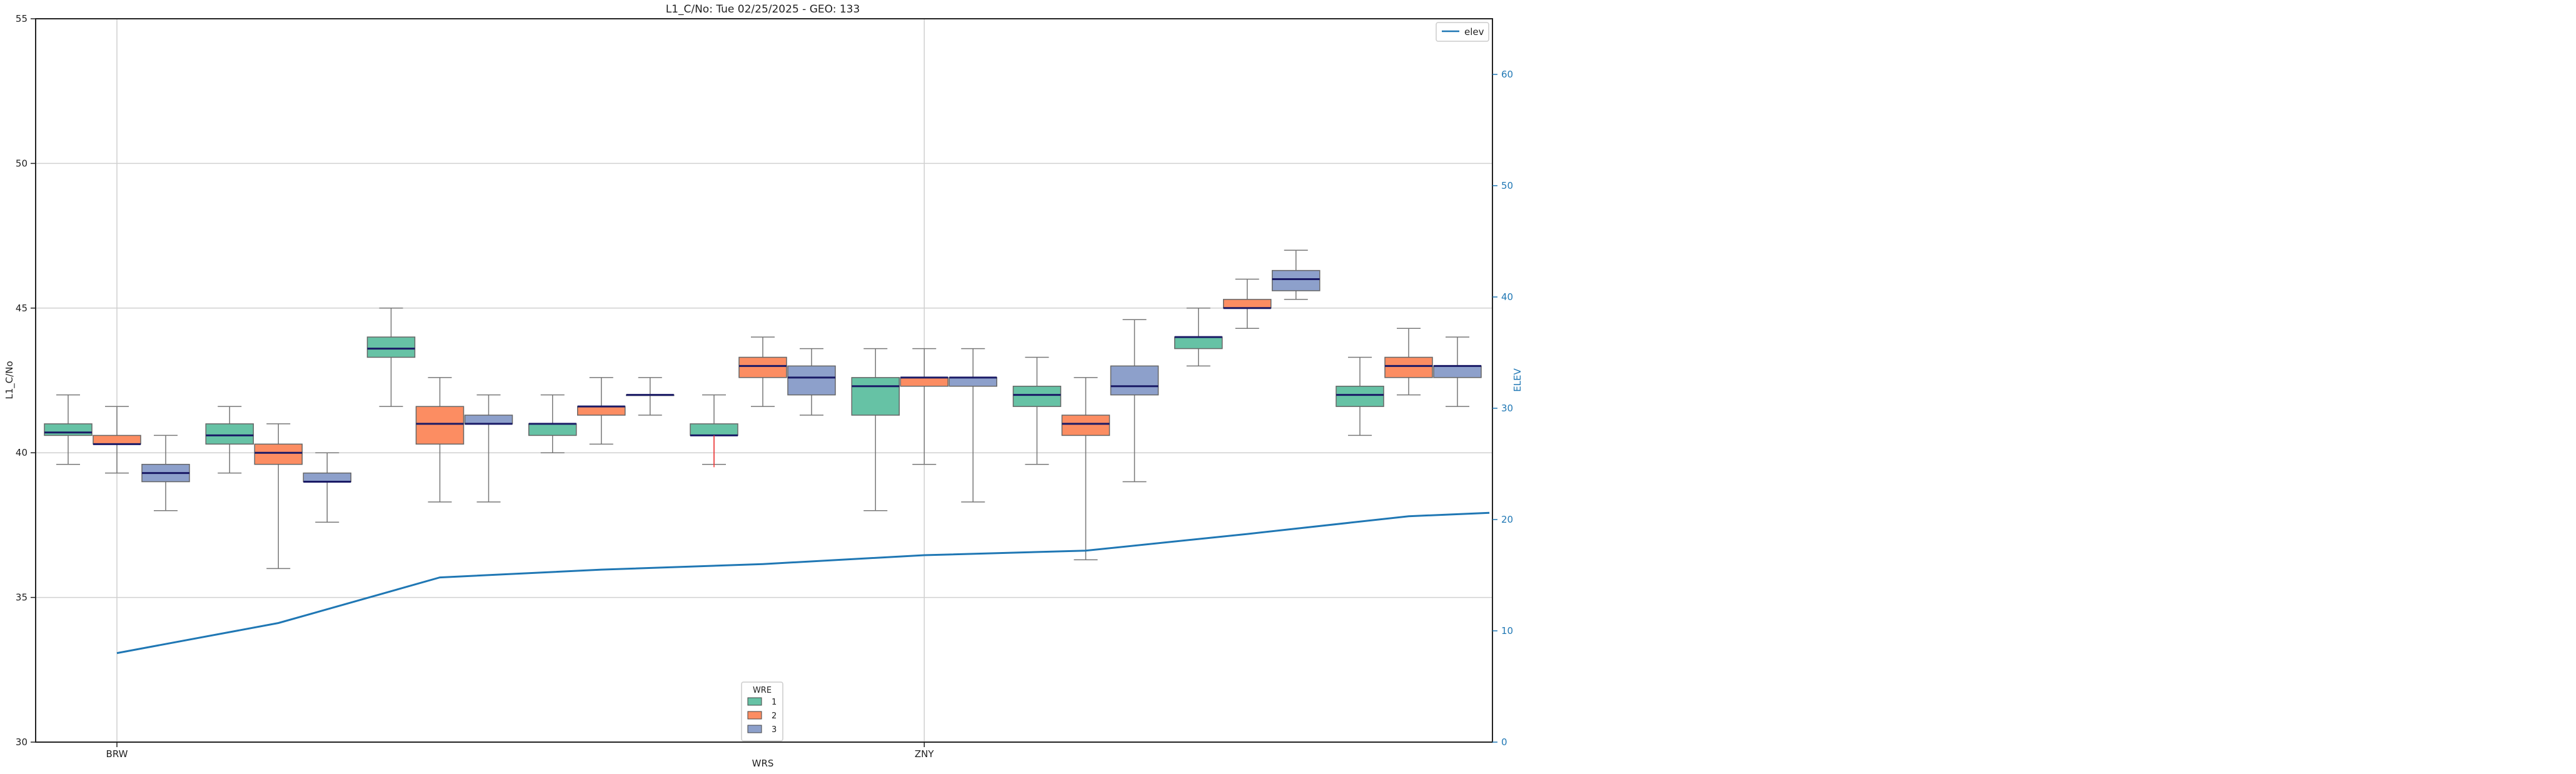 This screenshot has height=774, width=2576. I want to click on wre-legend: WRE 1 2 3, so click(762, 711).